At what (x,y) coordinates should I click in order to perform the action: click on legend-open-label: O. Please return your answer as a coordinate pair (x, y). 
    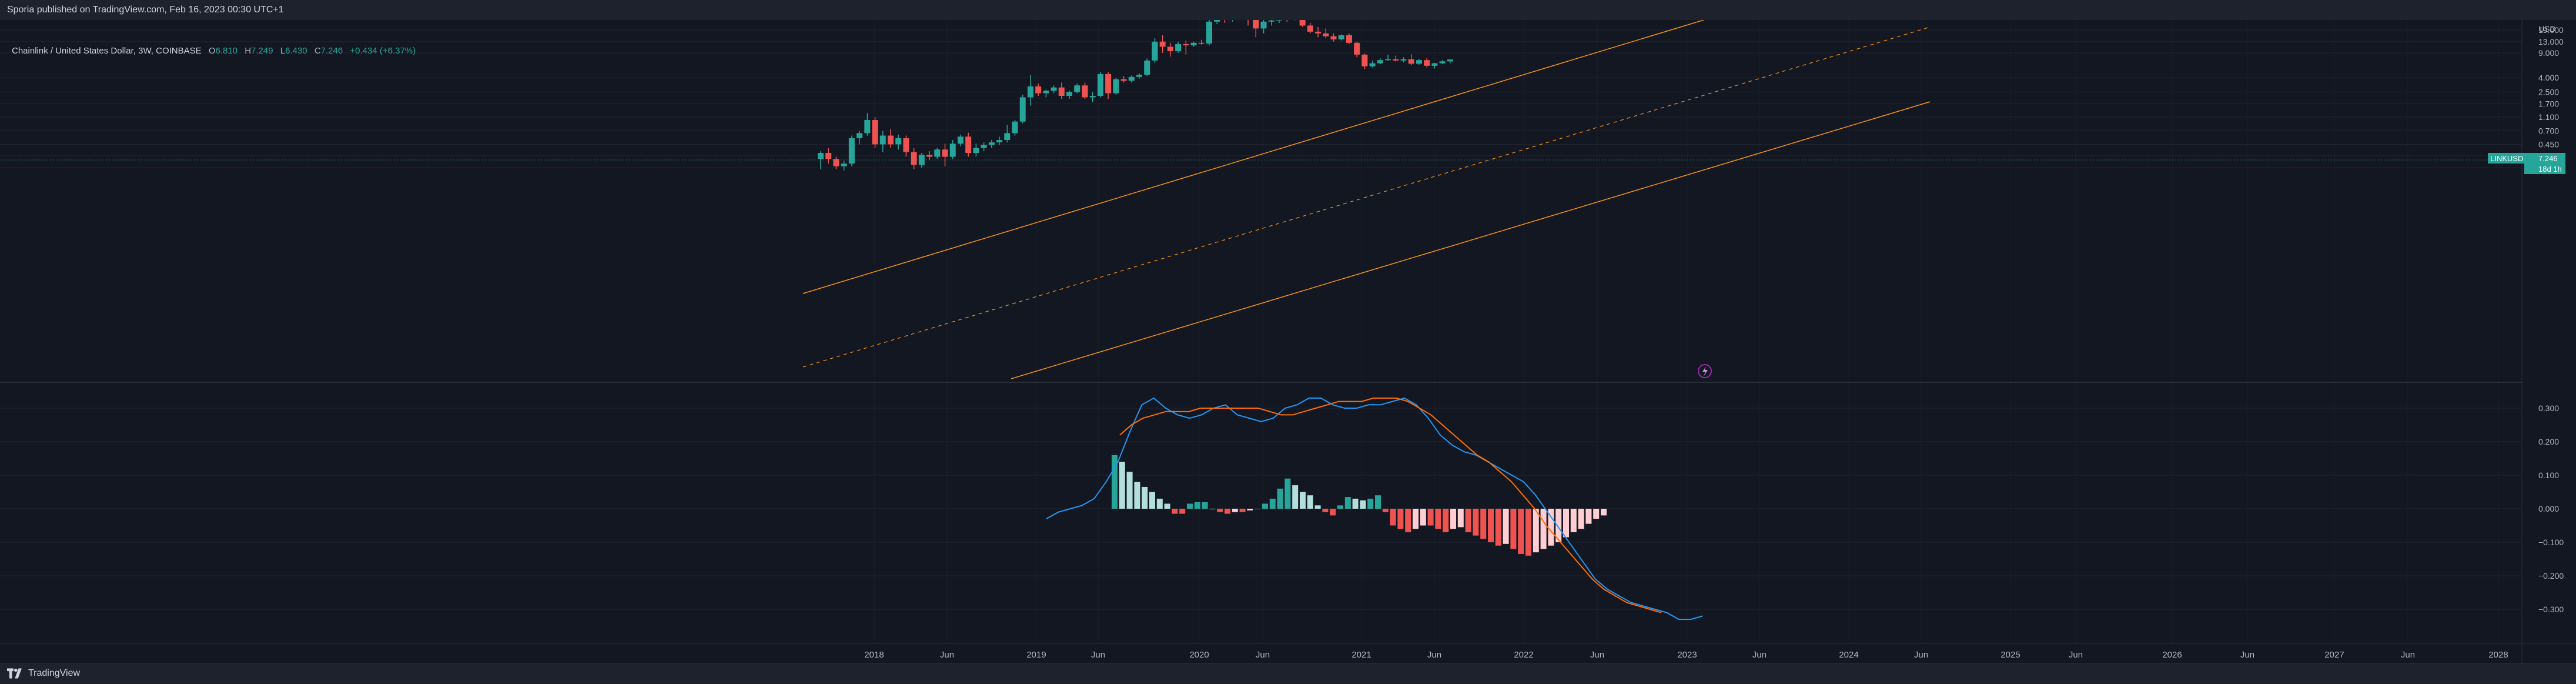
    Looking at the image, I should click on (212, 51).